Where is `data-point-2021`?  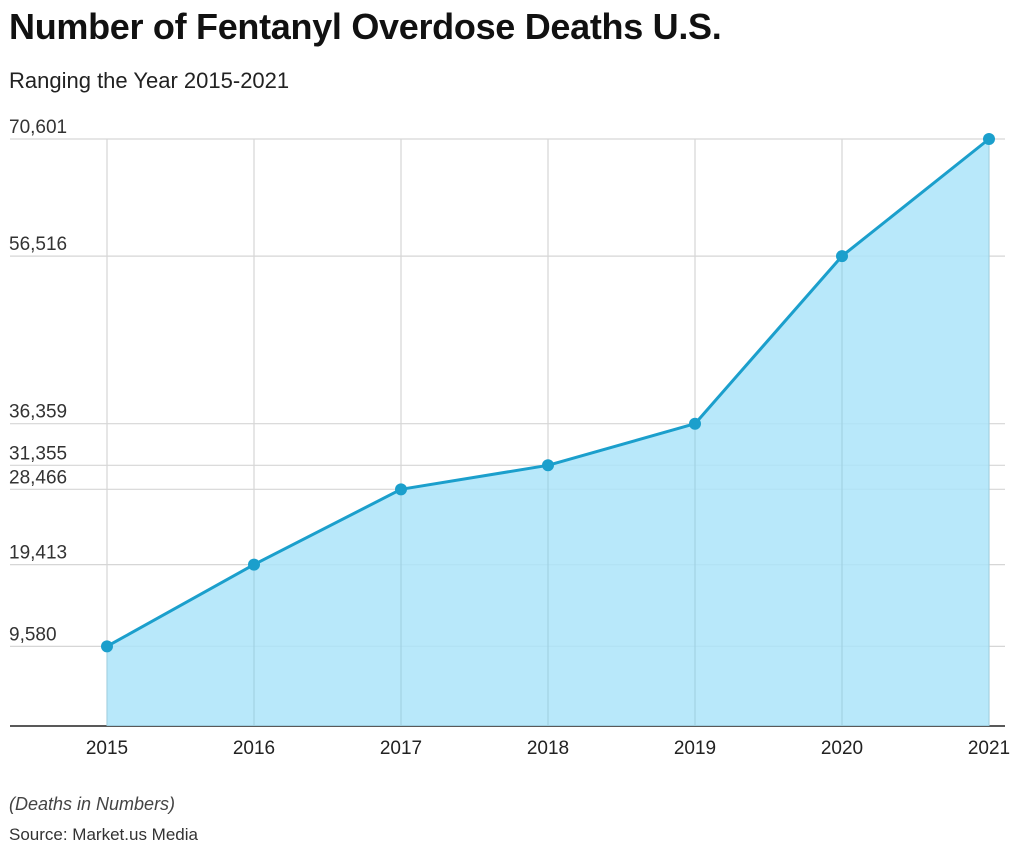 data-point-2021 is located at coordinates (989, 139).